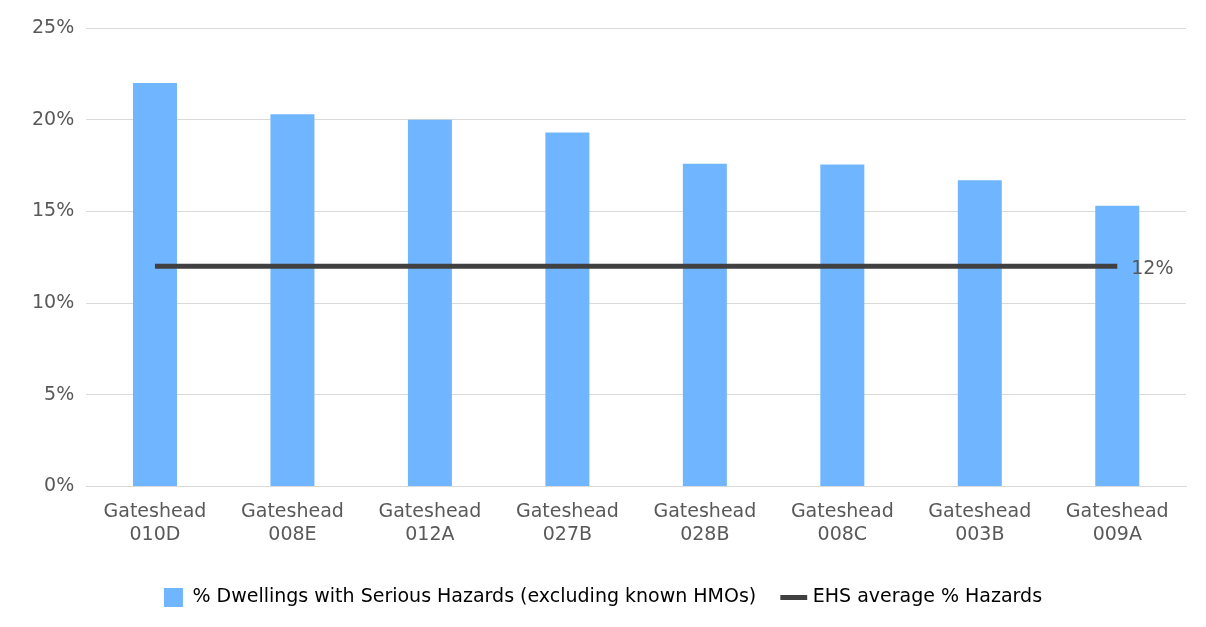  What do you see at coordinates (53, 117) in the screenshot?
I see `y-tick-label: 20%` at bounding box center [53, 117].